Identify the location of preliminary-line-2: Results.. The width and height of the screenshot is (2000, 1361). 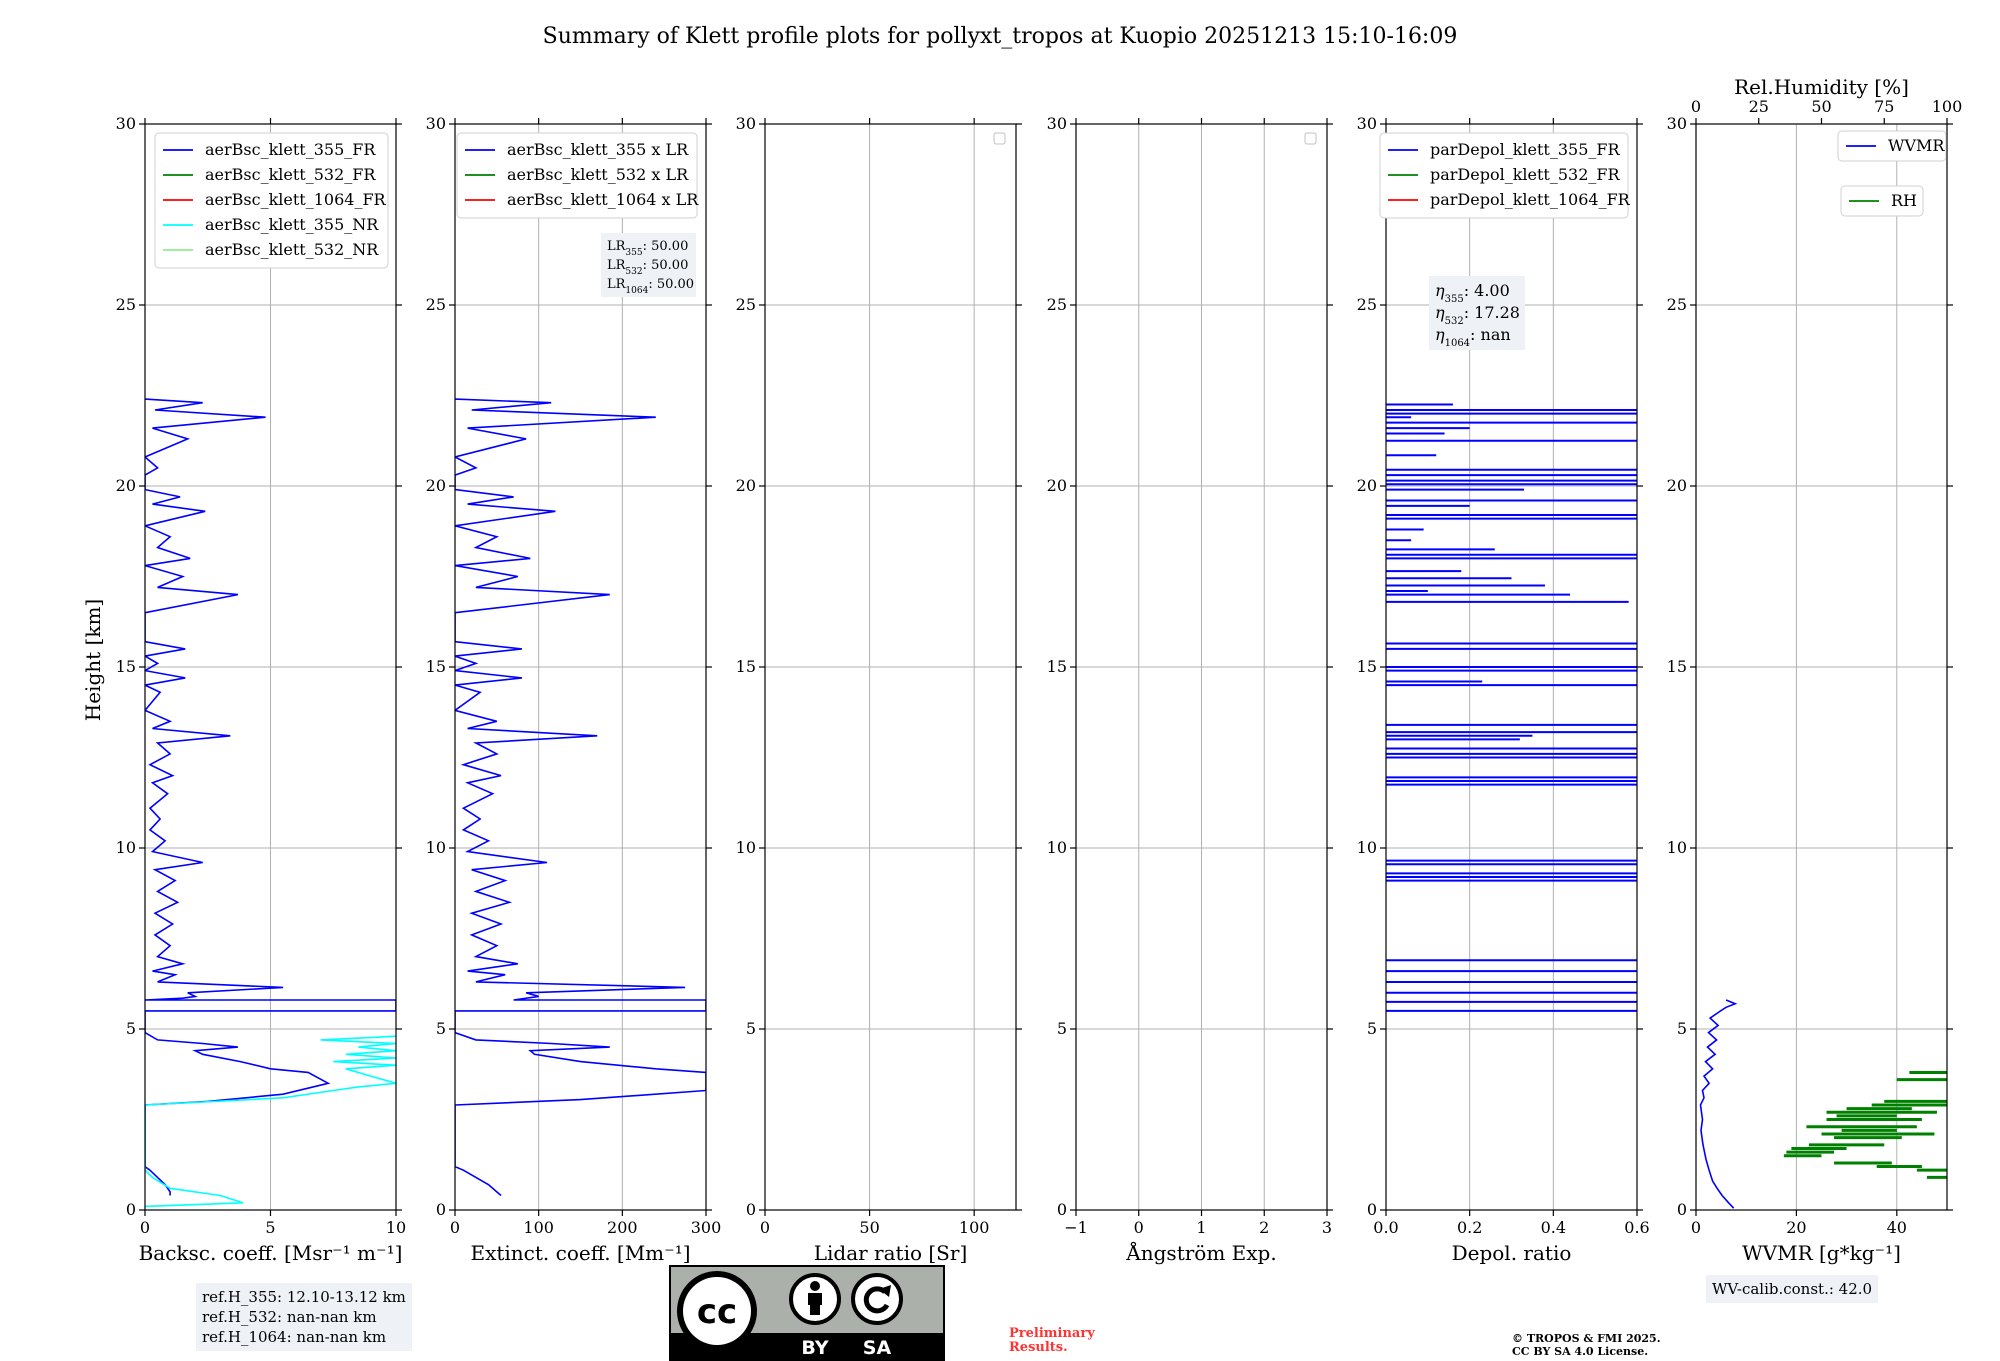
(1038, 1347).